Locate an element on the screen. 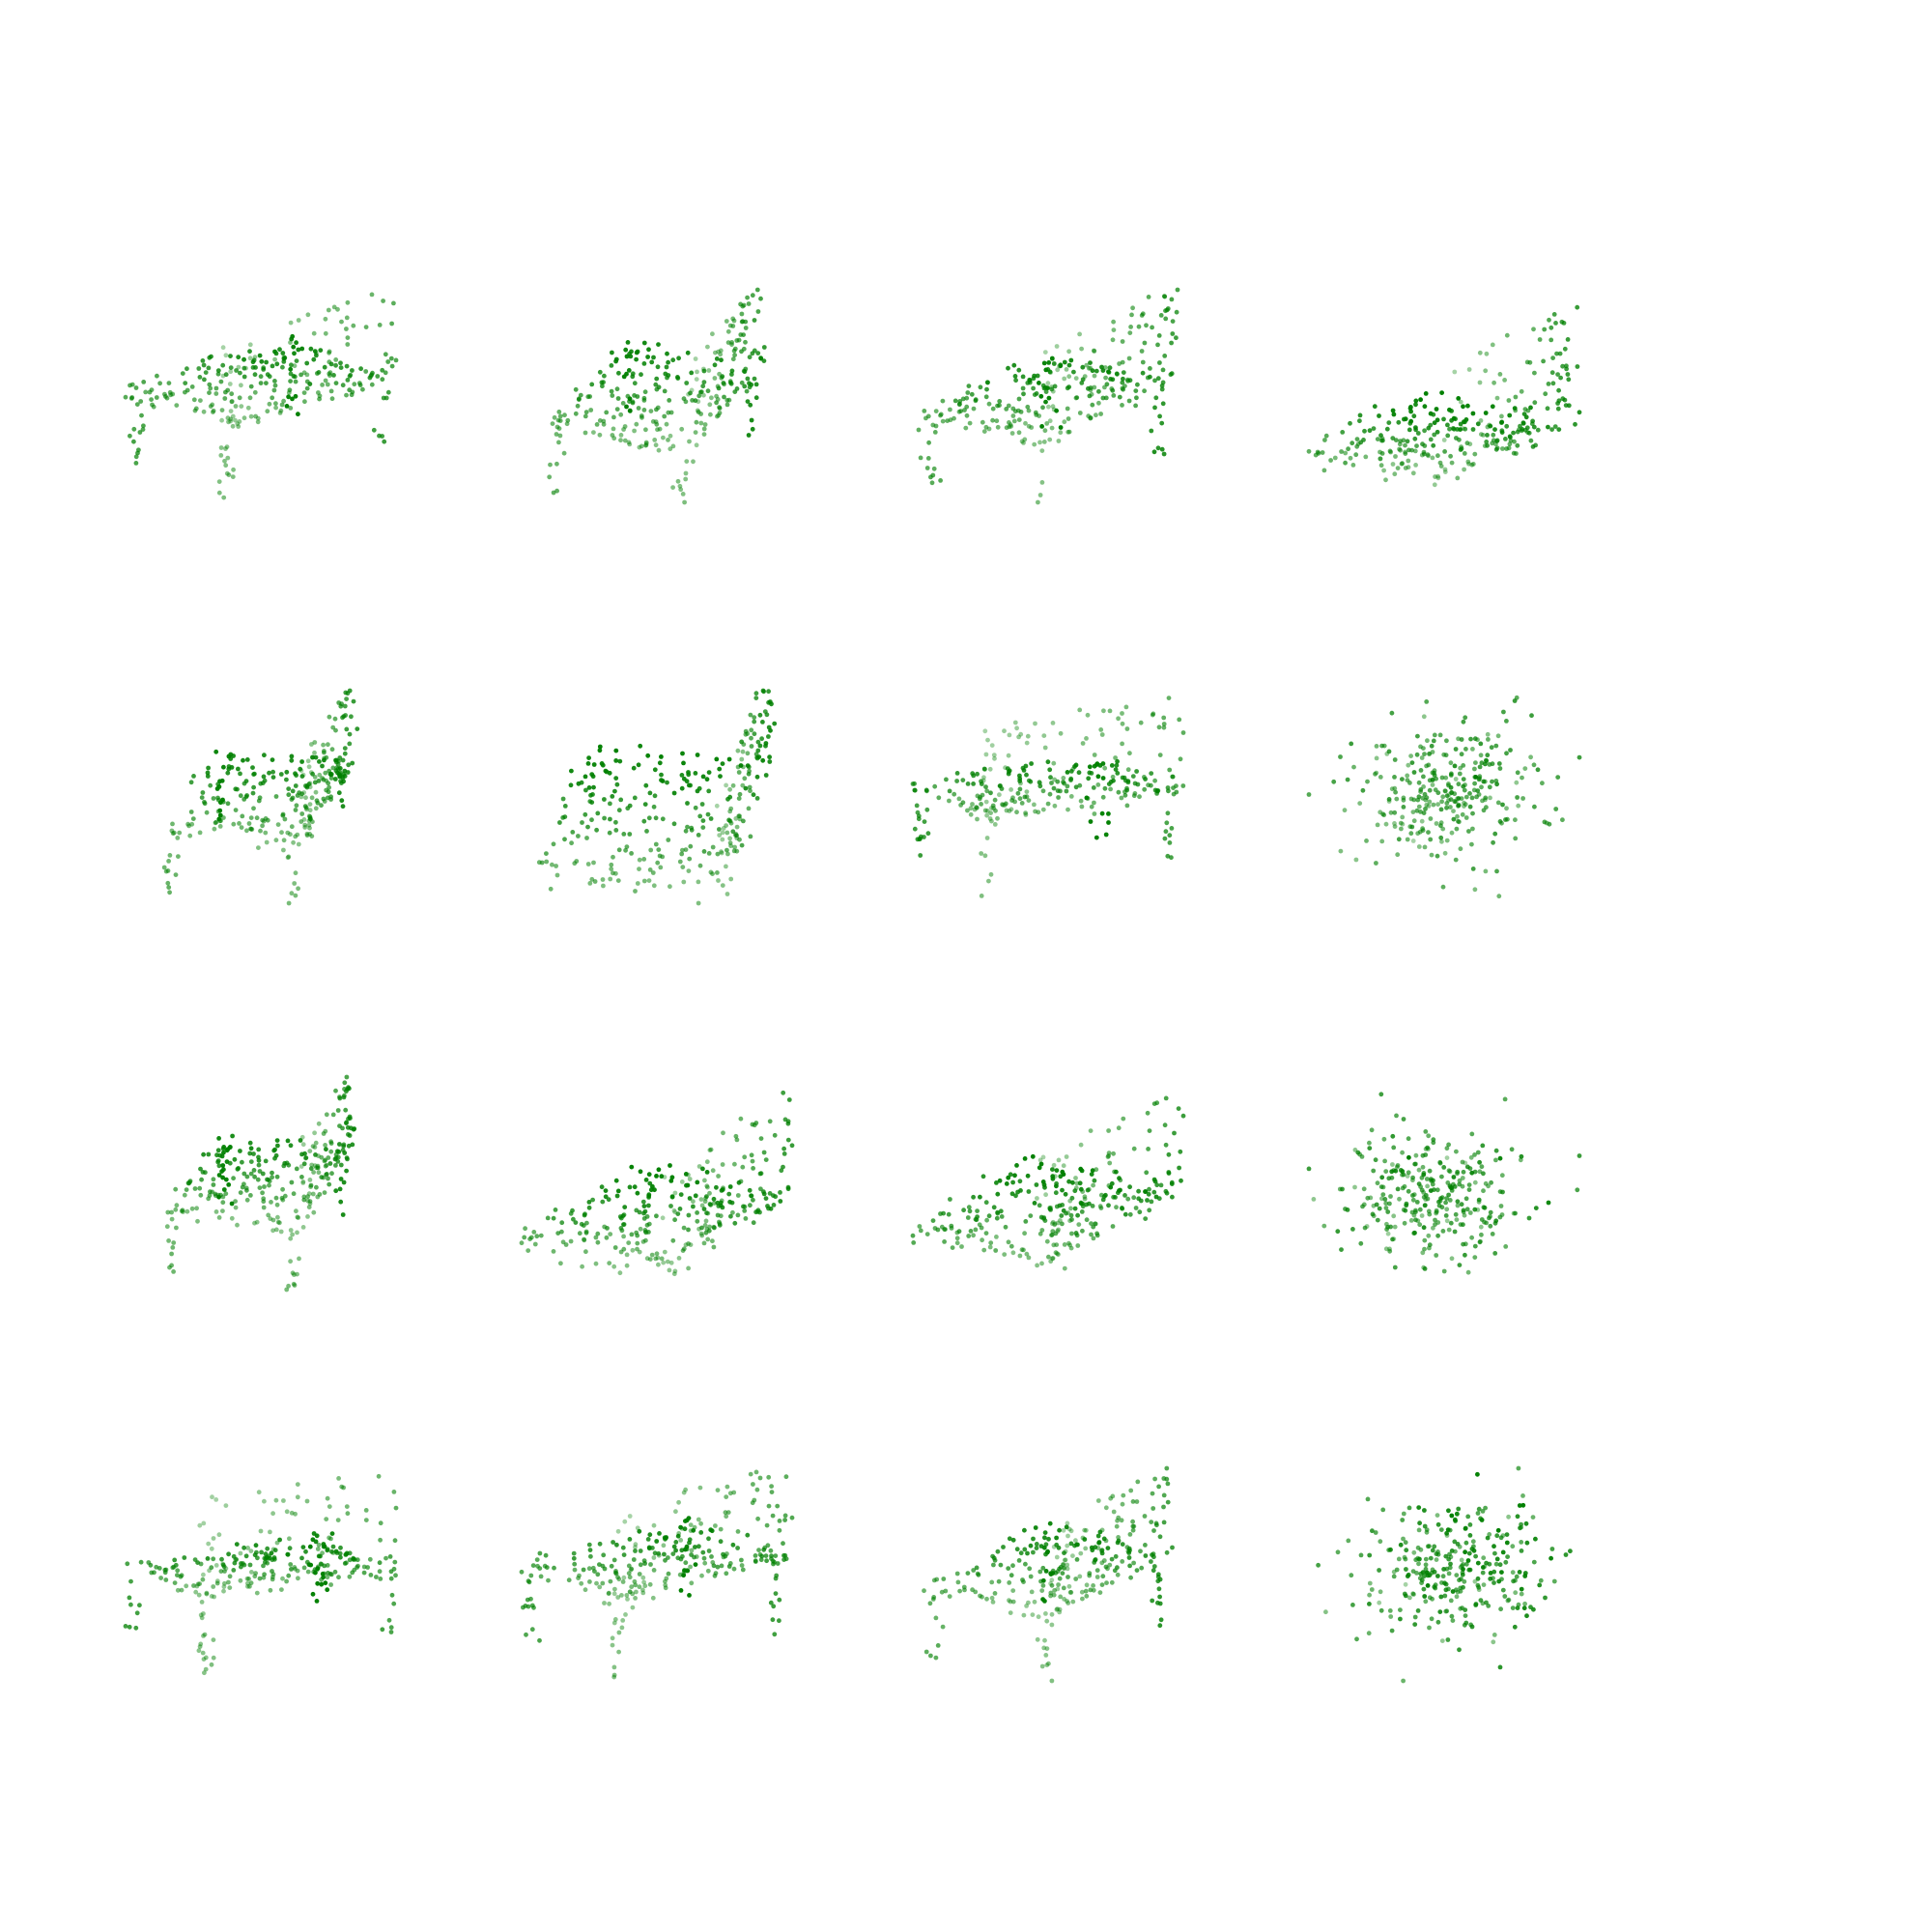  scatter-panel-r3-c2 is located at coordinates (1048, 1574).